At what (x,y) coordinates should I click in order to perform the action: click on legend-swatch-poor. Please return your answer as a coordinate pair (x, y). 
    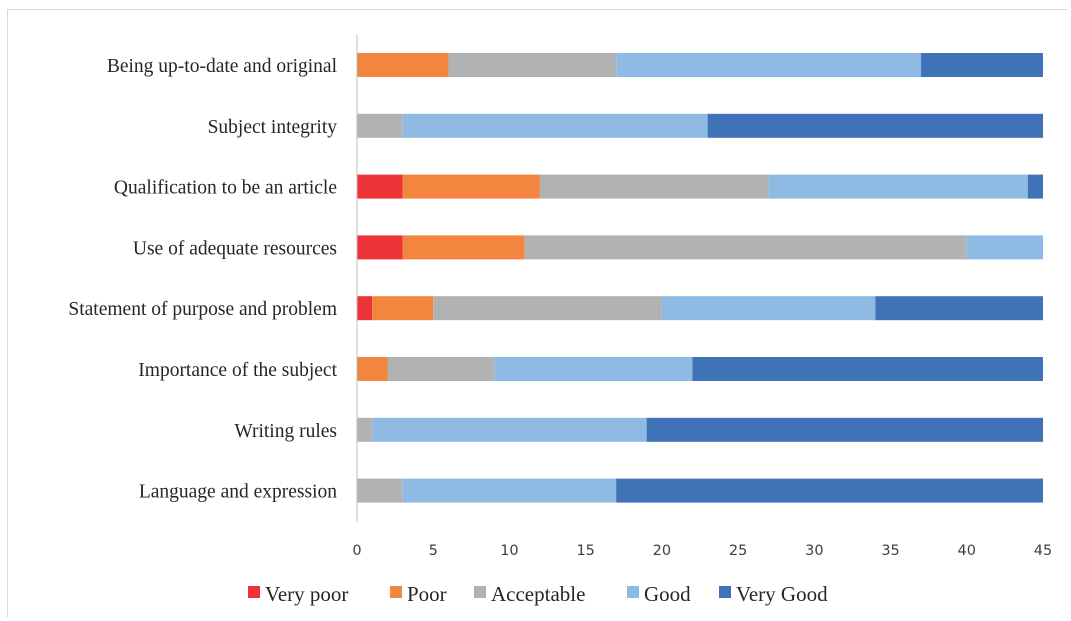
    Looking at the image, I should click on (396, 592).